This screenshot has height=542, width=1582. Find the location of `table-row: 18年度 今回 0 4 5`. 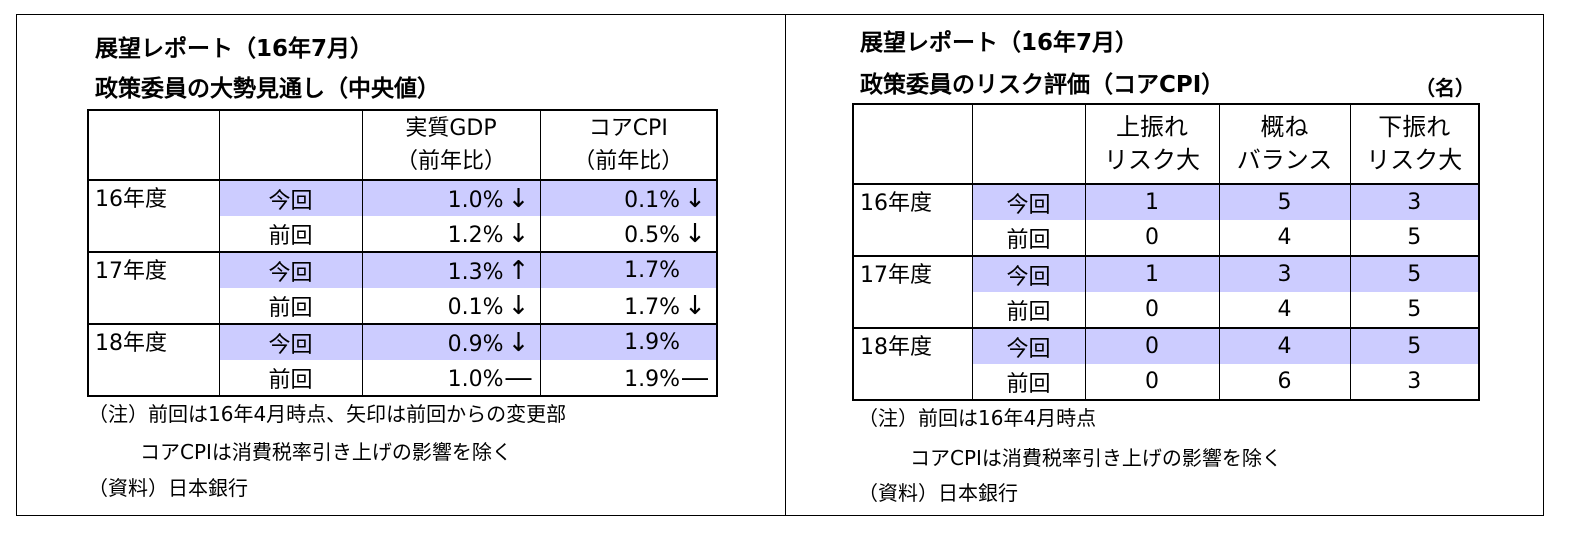

table-row: 18年度 今回 0 4 5 is located at coordinates (1166, 364).